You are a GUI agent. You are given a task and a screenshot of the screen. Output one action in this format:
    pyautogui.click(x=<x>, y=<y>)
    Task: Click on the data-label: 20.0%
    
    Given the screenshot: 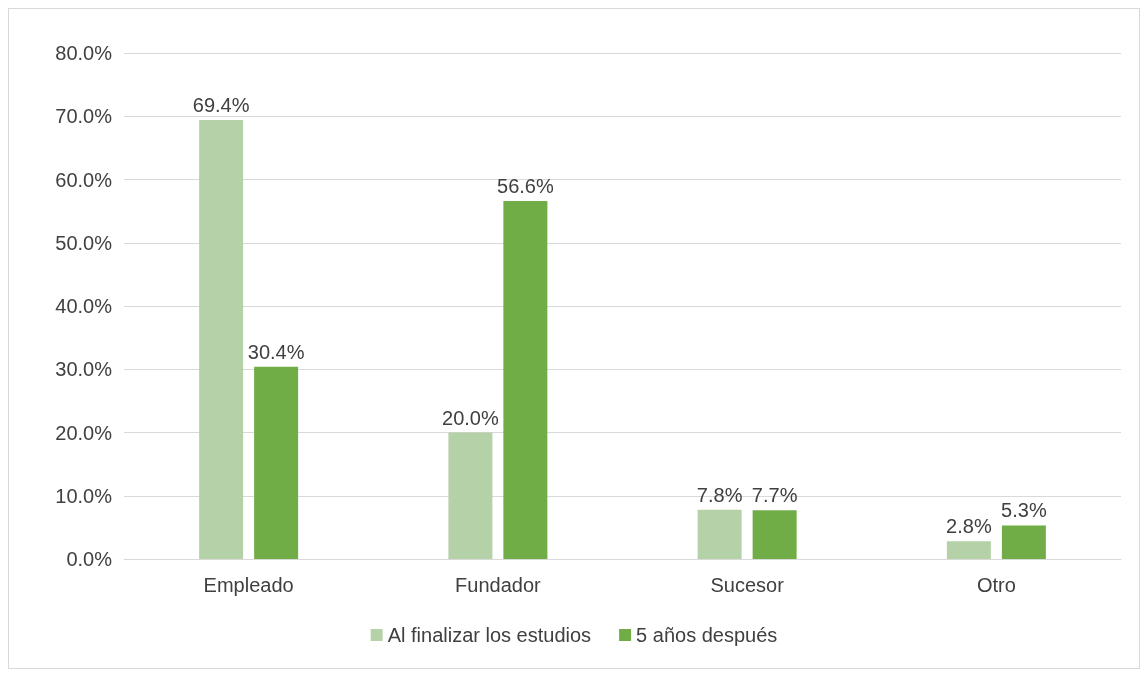 What is the action you would take?
    pyautogui.click(x=470, y=417)
    